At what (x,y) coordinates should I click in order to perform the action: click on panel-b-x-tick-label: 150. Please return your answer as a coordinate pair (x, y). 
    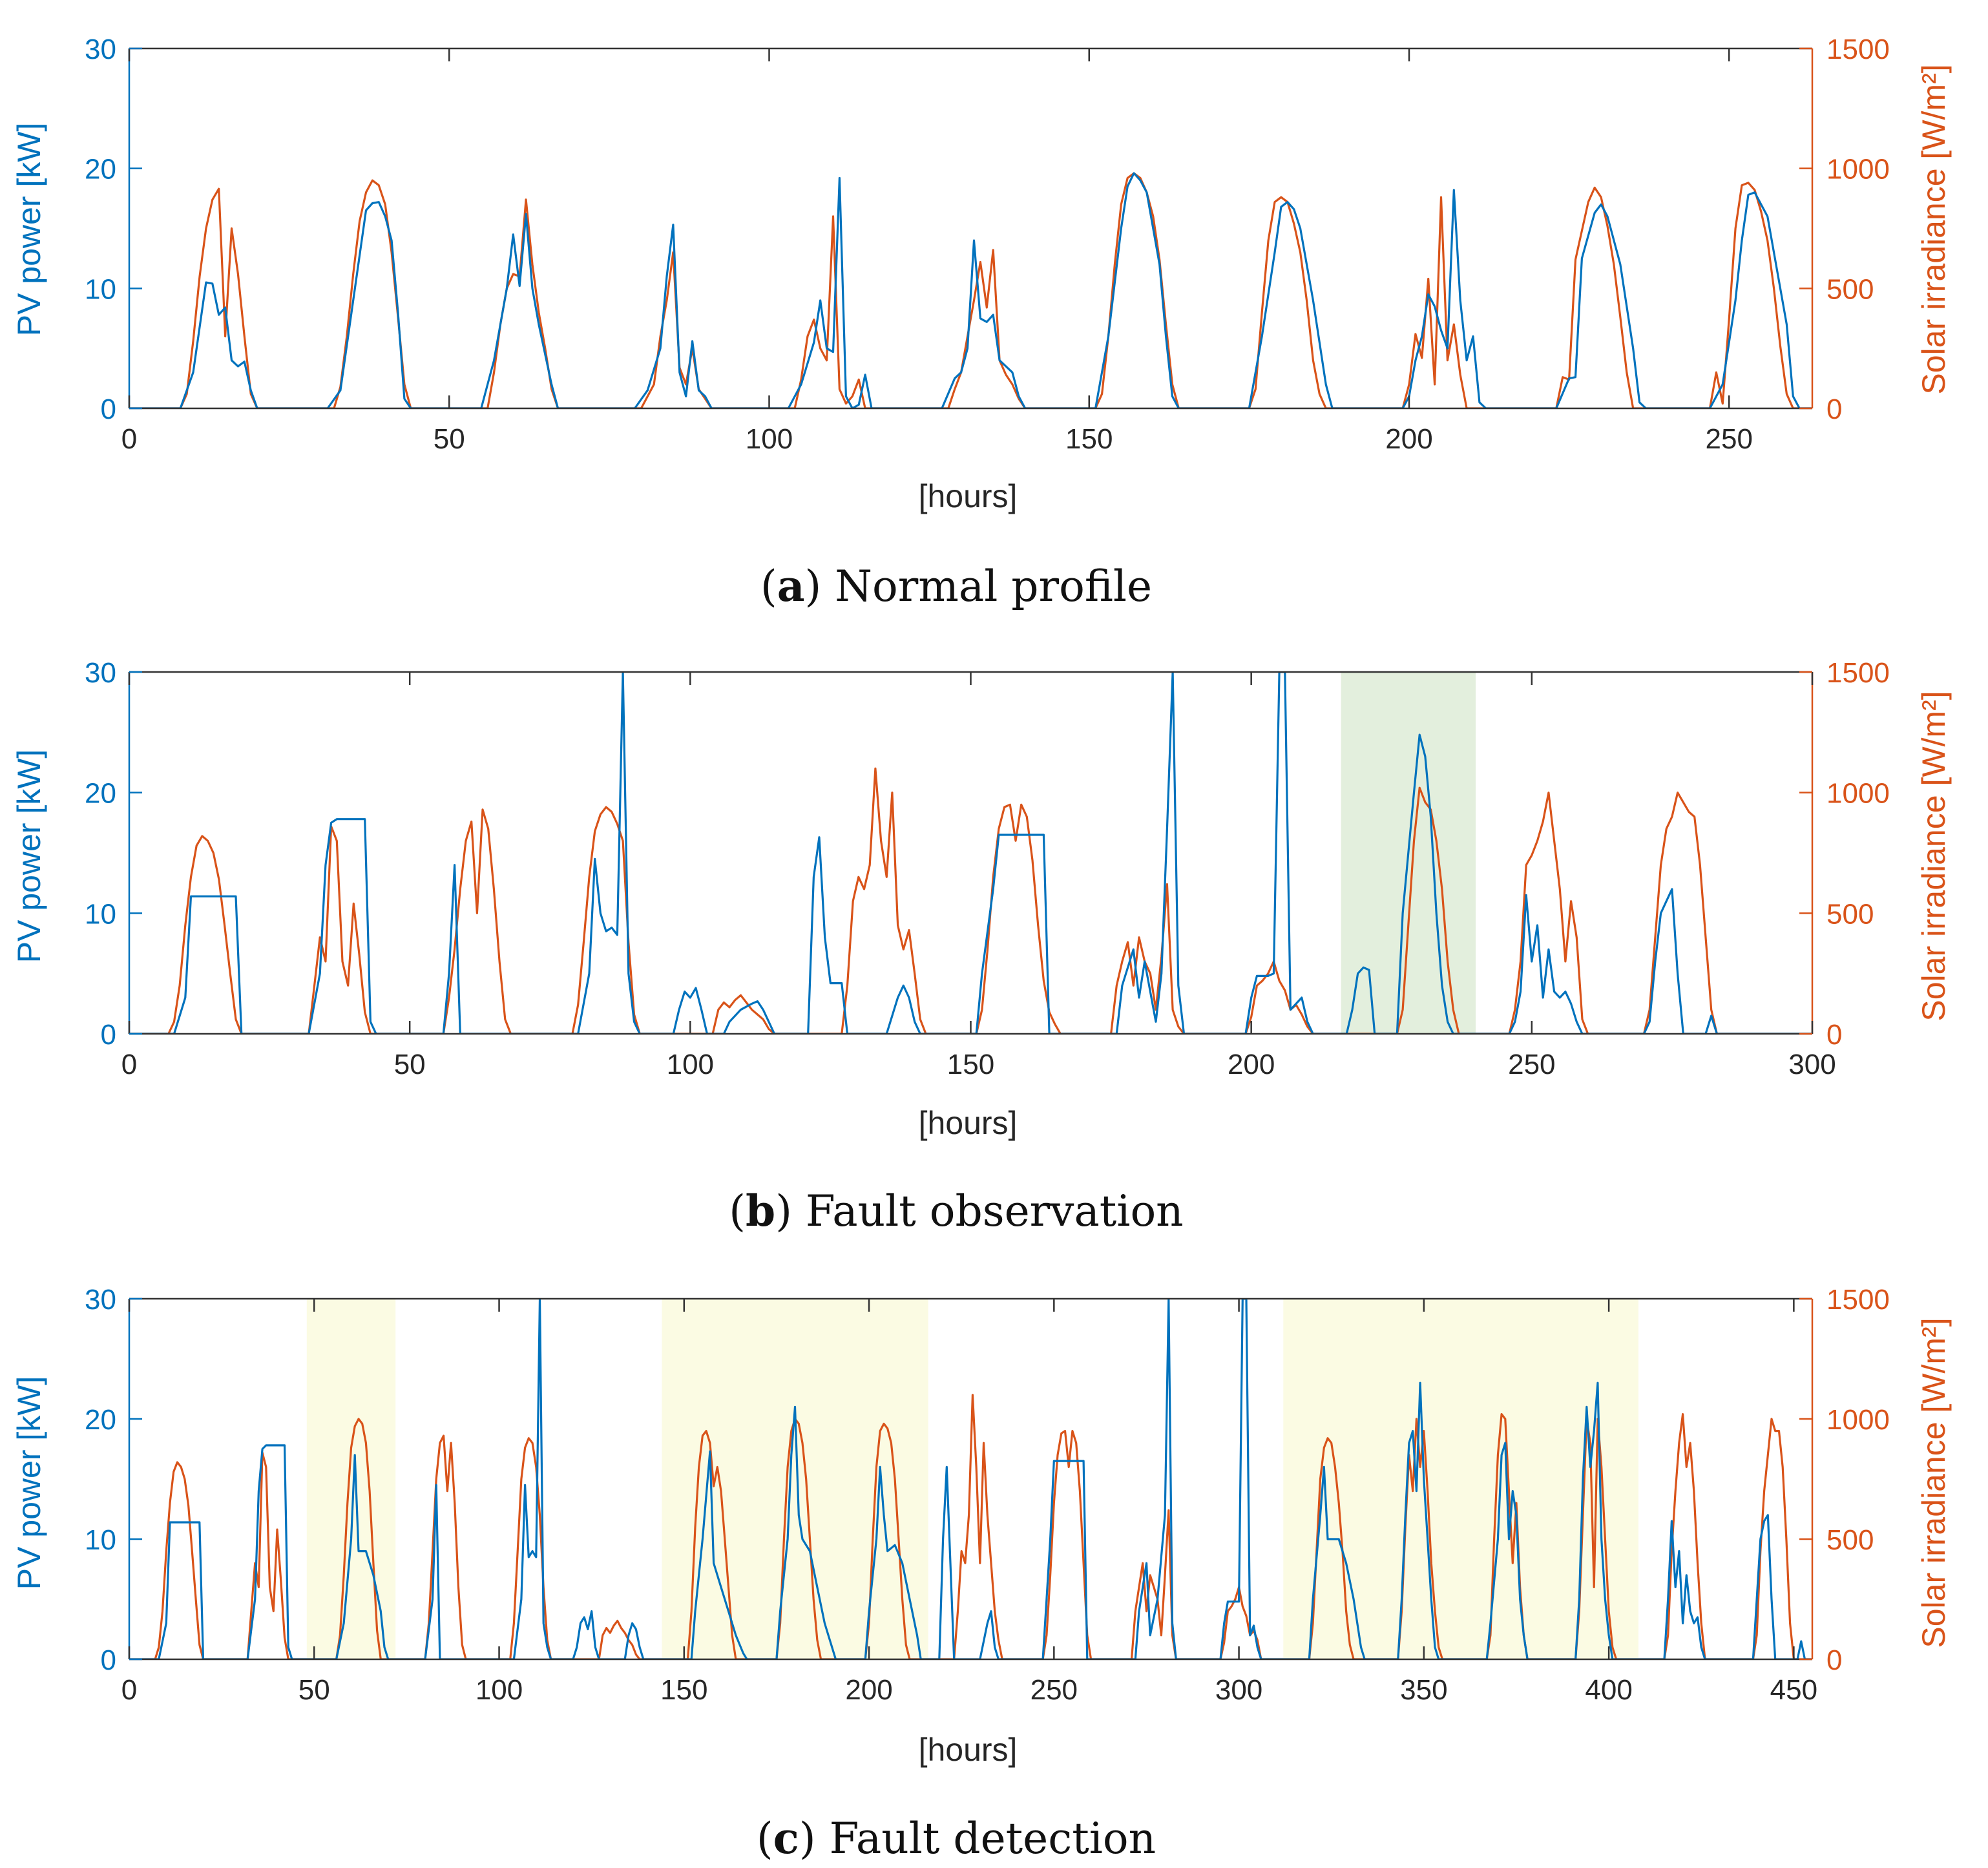
    Looking at the image, I should click on (970, 1065).